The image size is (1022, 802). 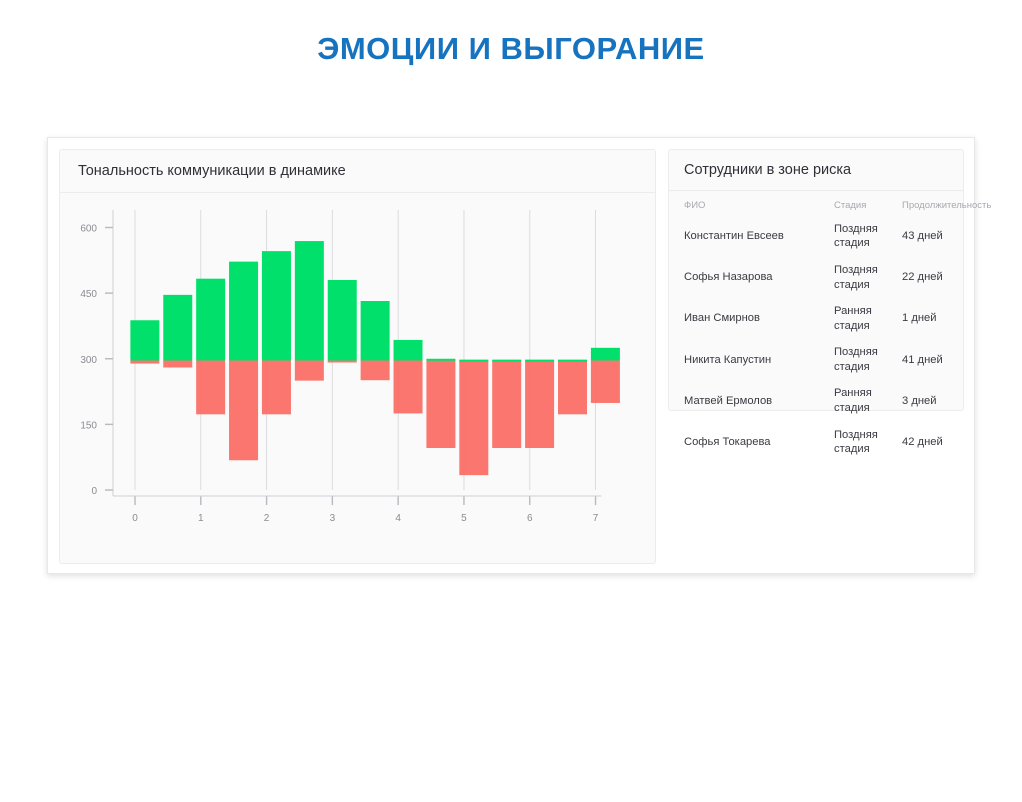 I want to click on table-row: Софья Токарева Поздняя стадия 42 дней, so click(x=820, y=442).